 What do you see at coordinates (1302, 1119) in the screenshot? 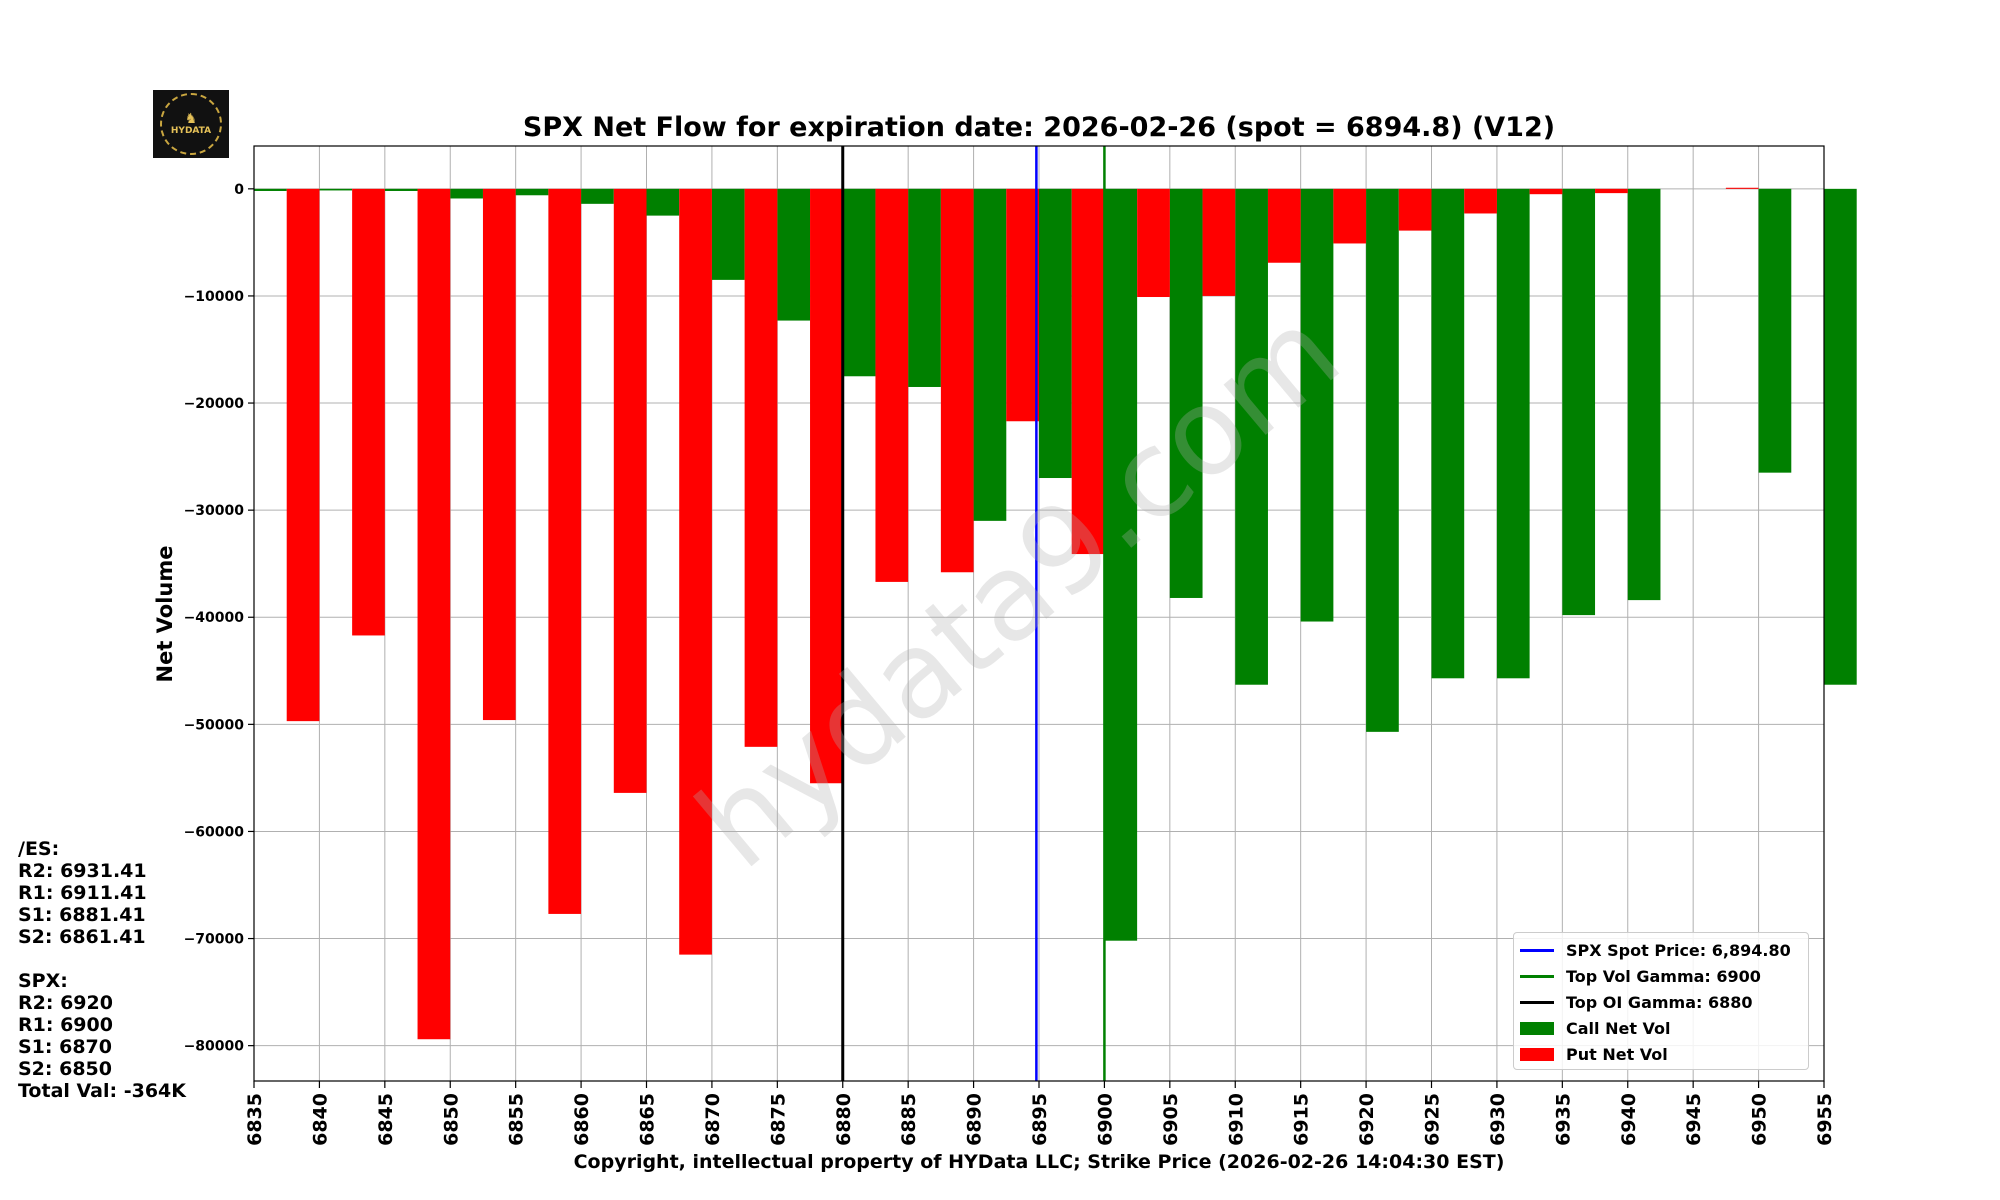
I see `x-tick-label: 6915` at bounding box center [1302, 1119].